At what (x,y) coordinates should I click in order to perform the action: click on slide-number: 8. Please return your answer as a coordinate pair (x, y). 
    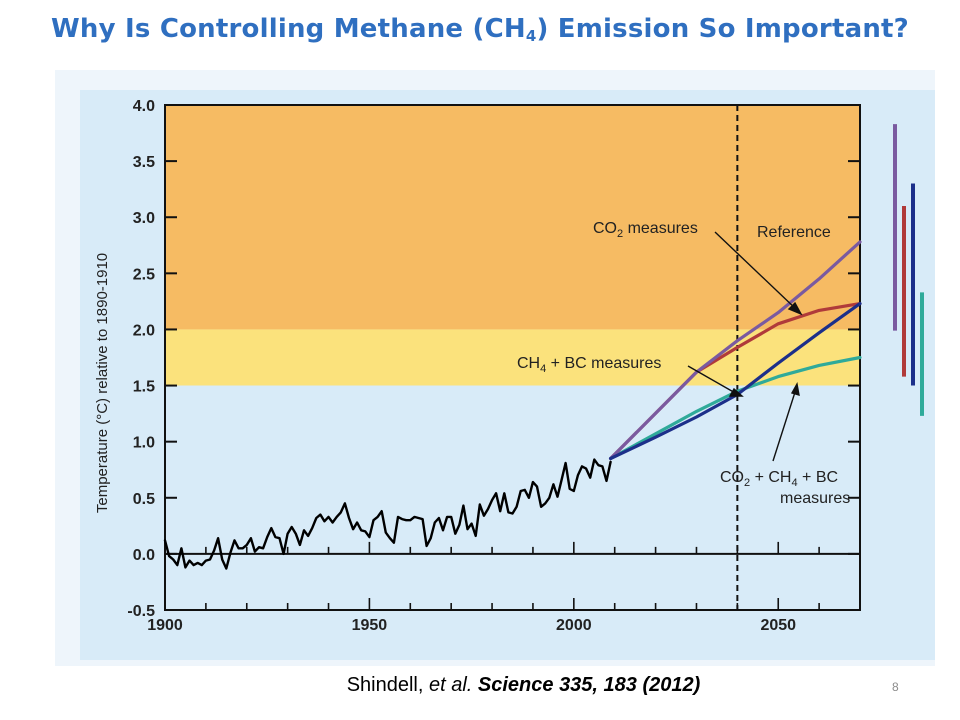
    Looking at the image, I should click on (895, 687).